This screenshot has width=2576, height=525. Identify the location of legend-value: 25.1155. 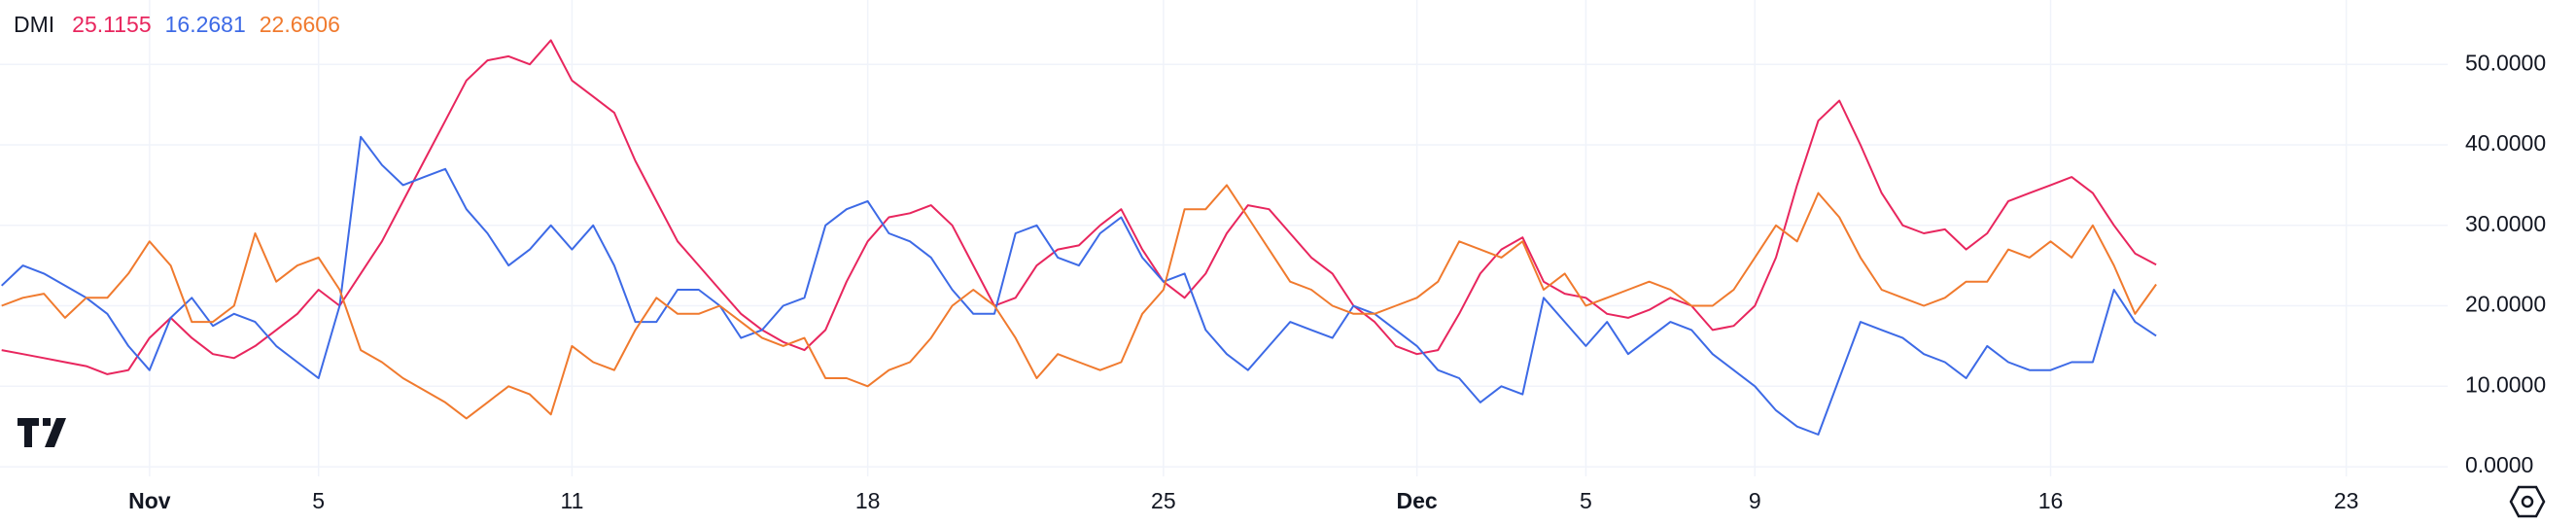
(111, 24).